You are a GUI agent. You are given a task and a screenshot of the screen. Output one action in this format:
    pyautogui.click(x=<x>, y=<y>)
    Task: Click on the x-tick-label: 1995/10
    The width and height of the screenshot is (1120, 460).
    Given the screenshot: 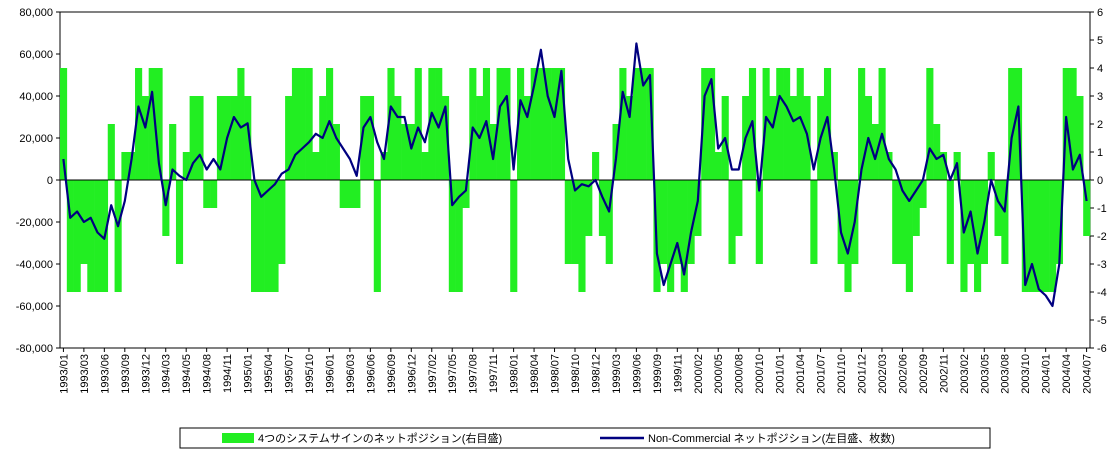 What is the action you would take?
    pyautogui.click(x=310, y=374)
    